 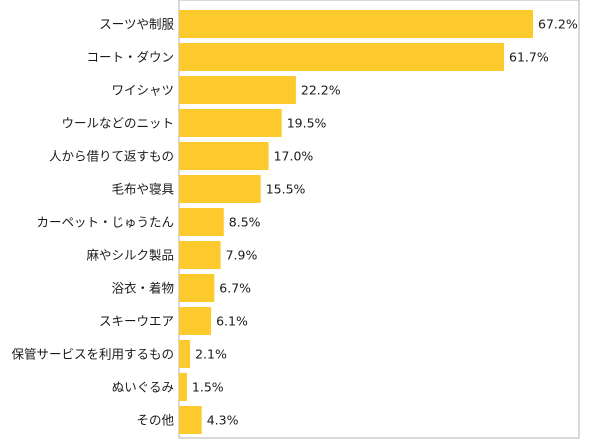 What do you see at coordinates (321, 90) in the screenshot?
I see `value-label: 22.2%` at bounding box center [321, 90].